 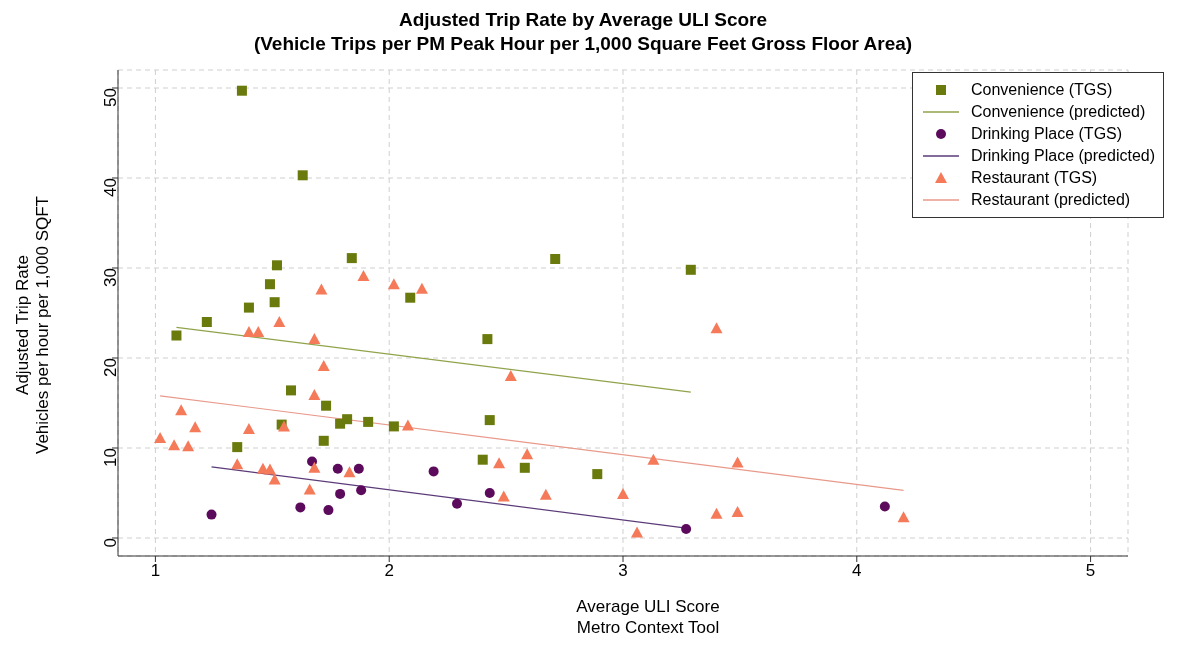 What do you see at coordinates (155, 571) in the screenshot?
I see `x-tick-label: 1` at bounding box center [155, 571].